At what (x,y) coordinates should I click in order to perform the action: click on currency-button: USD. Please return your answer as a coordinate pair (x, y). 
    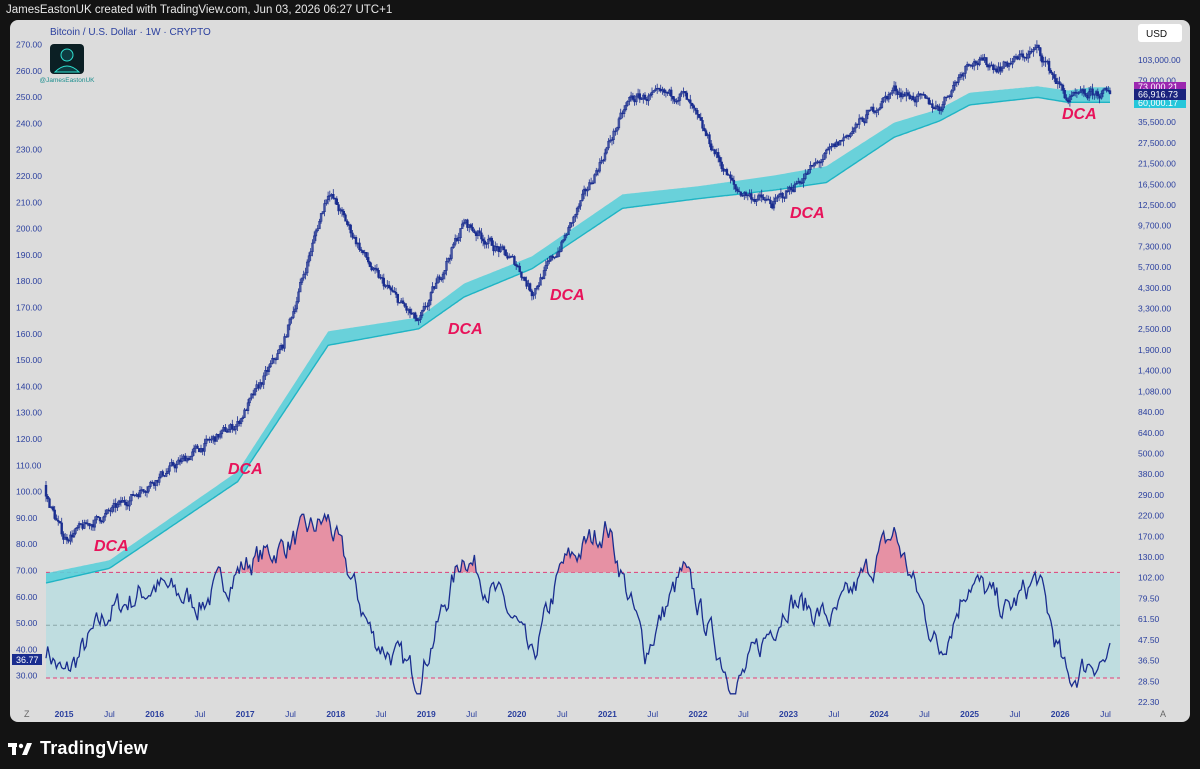
    Looking at the image, I should click on (1160, 33).